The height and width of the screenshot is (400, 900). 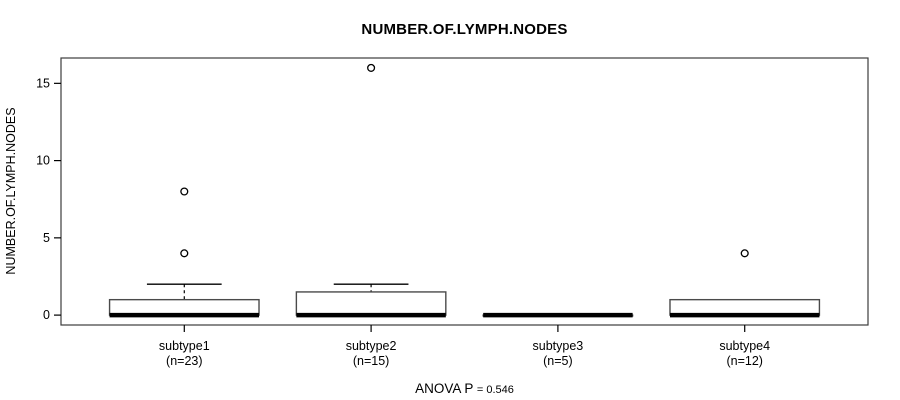 What do you see at coordinates (46, 315) in the screenshot?
I see `y-tick-label: 0` at bounding box center [46, 315].